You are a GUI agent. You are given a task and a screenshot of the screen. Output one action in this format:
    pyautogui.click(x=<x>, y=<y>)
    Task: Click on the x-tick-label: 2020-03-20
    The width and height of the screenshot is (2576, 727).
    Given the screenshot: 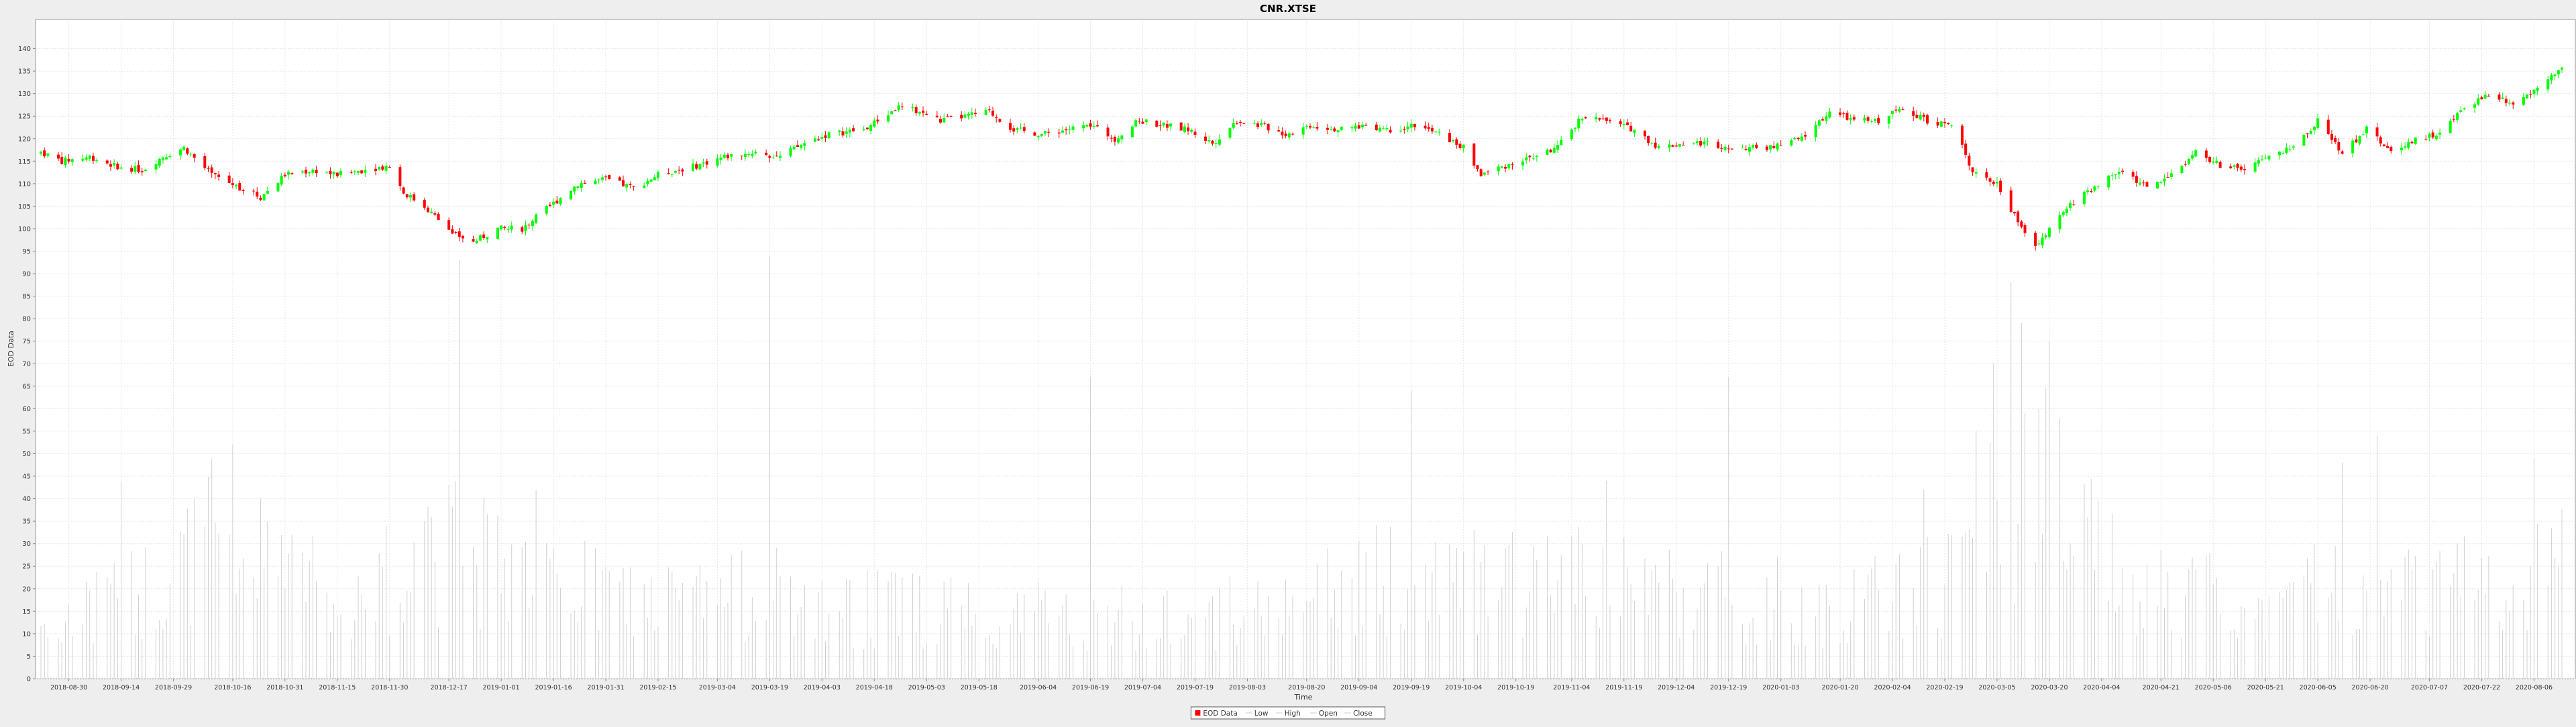 What is the action you would take?
    pyautogui.click(x=2049, y=687)
    